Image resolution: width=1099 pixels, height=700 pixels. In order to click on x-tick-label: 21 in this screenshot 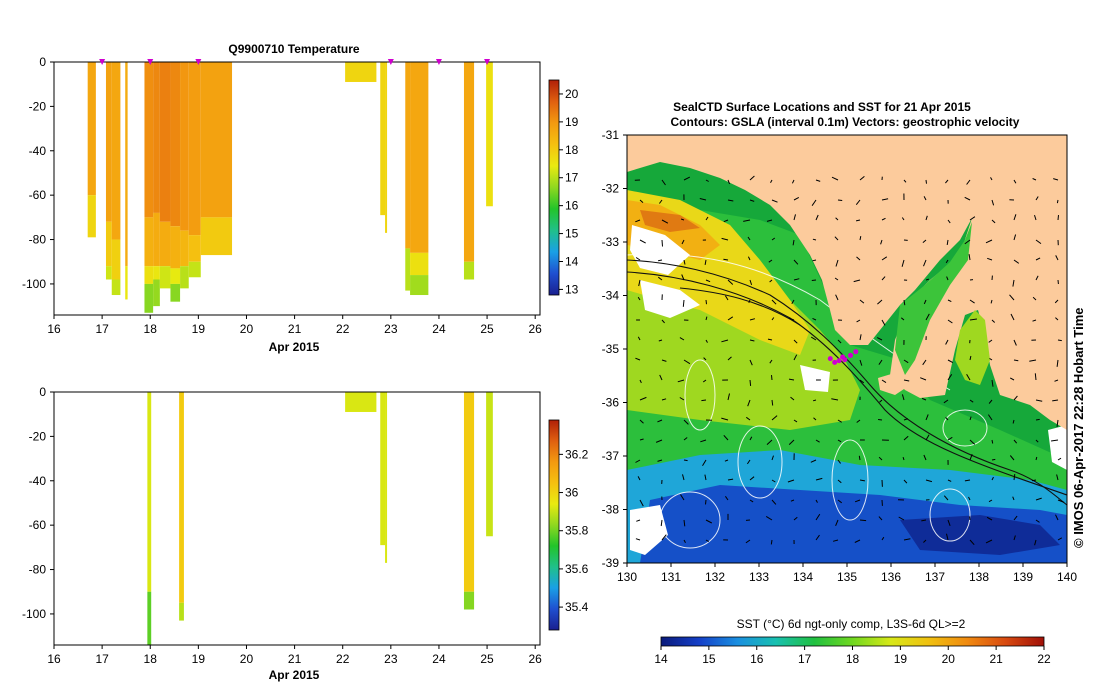, I will do `click(295, 329)`.